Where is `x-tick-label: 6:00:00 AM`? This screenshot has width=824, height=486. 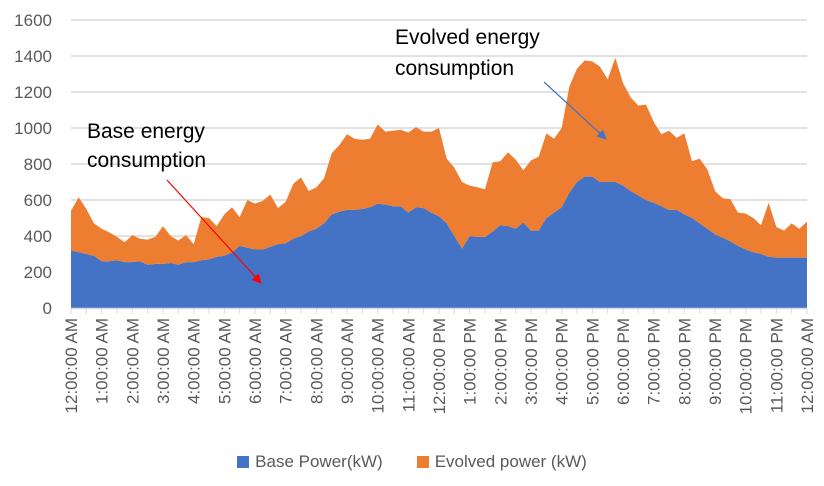
x-tick-label: 6:00:00 AM is located at coordinates (255, 361).